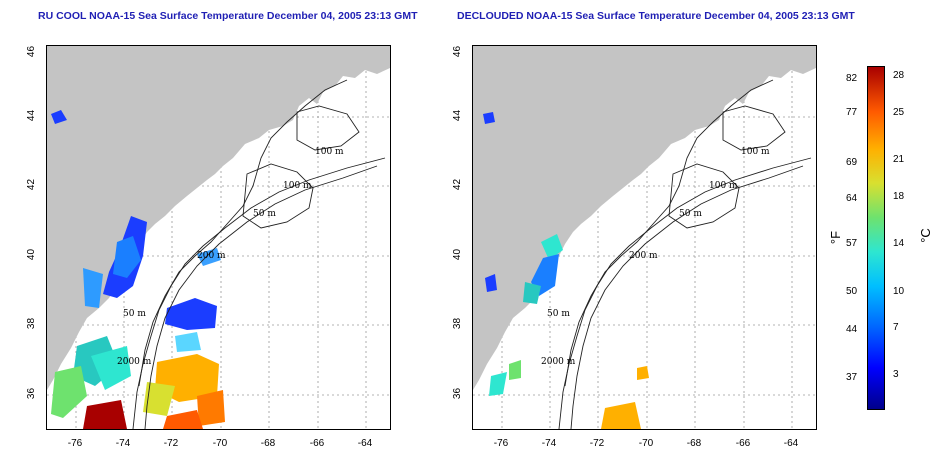 The image size is (950, 475). What do you see at coordinates (852, 329) in the screenshot?
I see `fahrenheit-tick: 44` at bounding box center [852, 329].